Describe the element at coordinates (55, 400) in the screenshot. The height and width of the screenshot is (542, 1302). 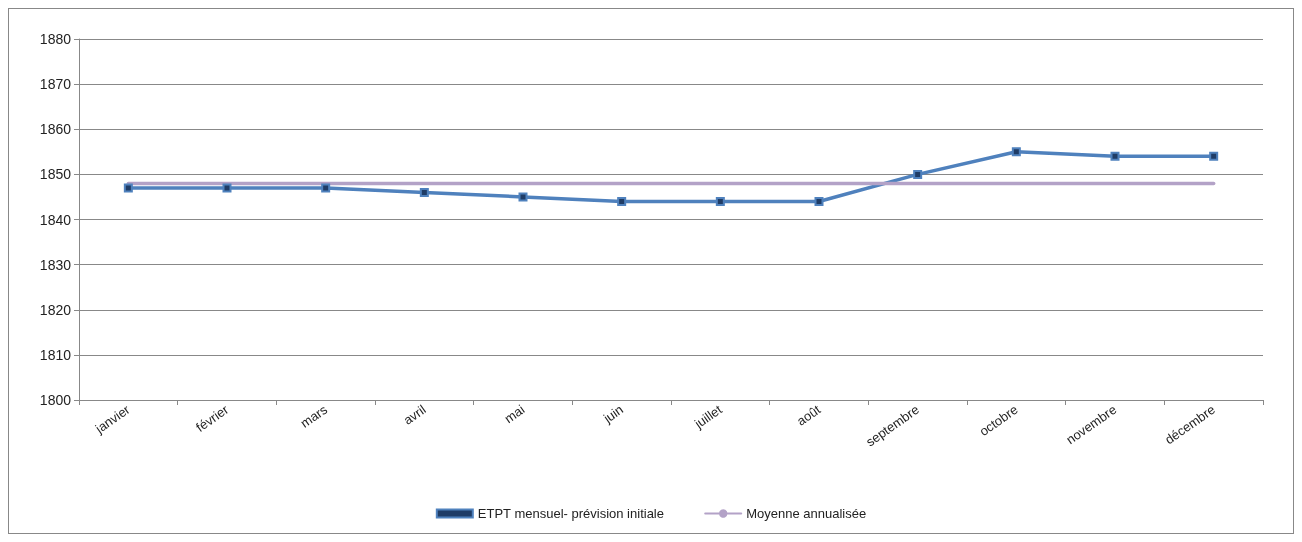
I see `y-tick-label: 1800` at that location.